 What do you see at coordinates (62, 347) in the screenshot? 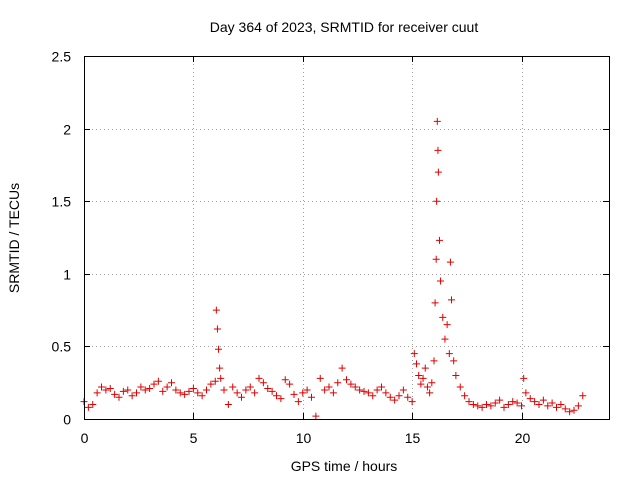
I see `y-tick-label: 0.5` at bounding box center [62, 347].